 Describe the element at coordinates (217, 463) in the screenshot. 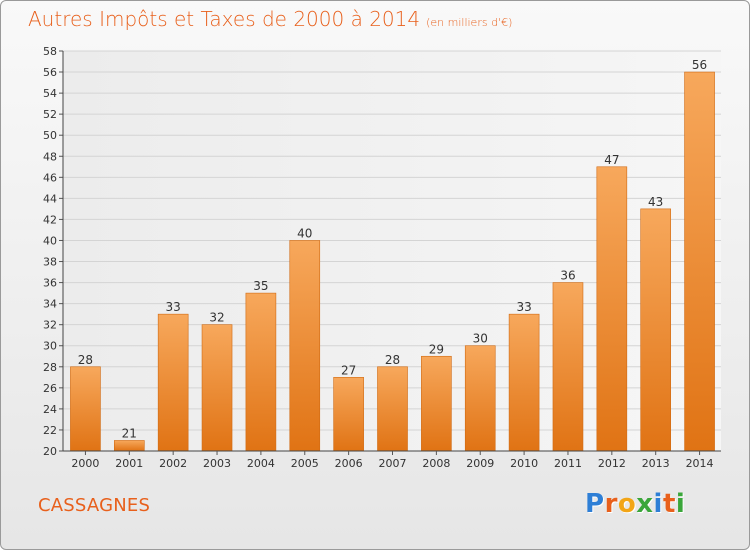

I see `x-tick-label-2003: 2003` at that location.